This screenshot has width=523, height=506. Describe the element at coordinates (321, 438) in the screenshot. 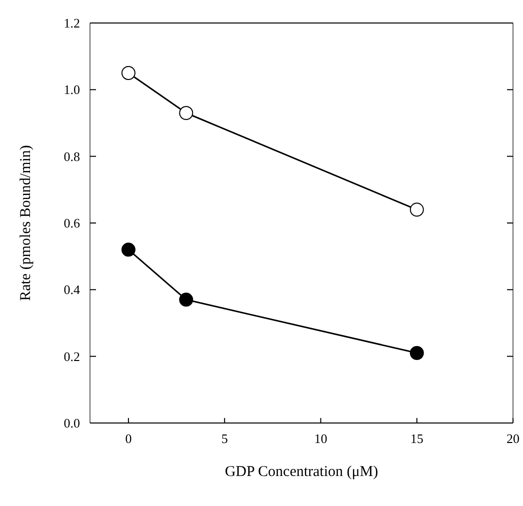

I see `x-tick-label: 10` at that location.